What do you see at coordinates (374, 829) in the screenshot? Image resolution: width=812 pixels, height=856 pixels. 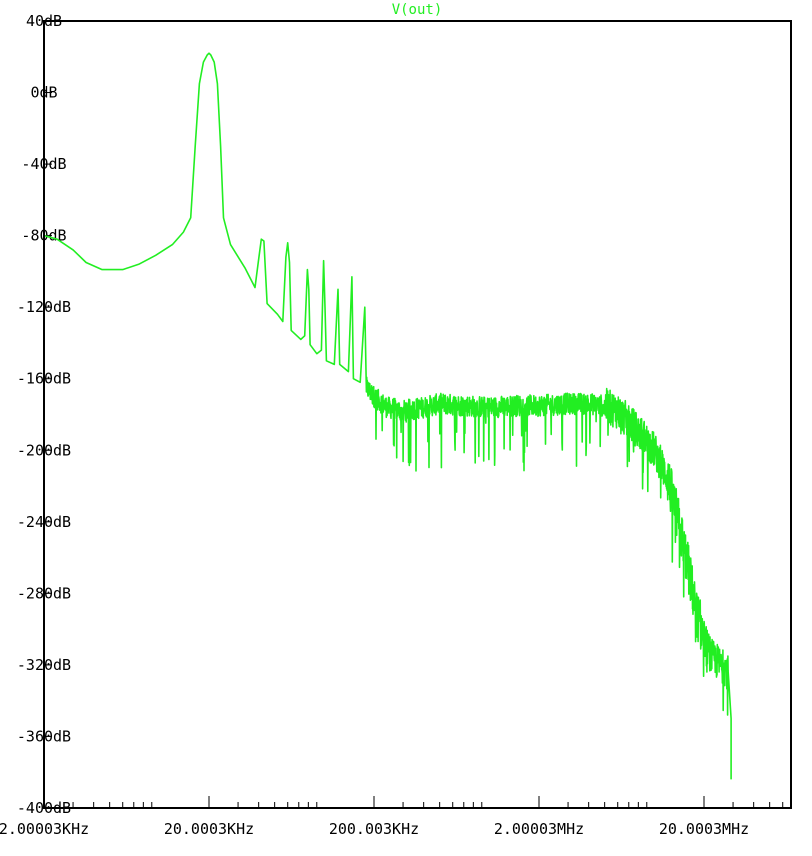 I see `x-tick-label: 200.003KHz` at bounding box center [374, 829].